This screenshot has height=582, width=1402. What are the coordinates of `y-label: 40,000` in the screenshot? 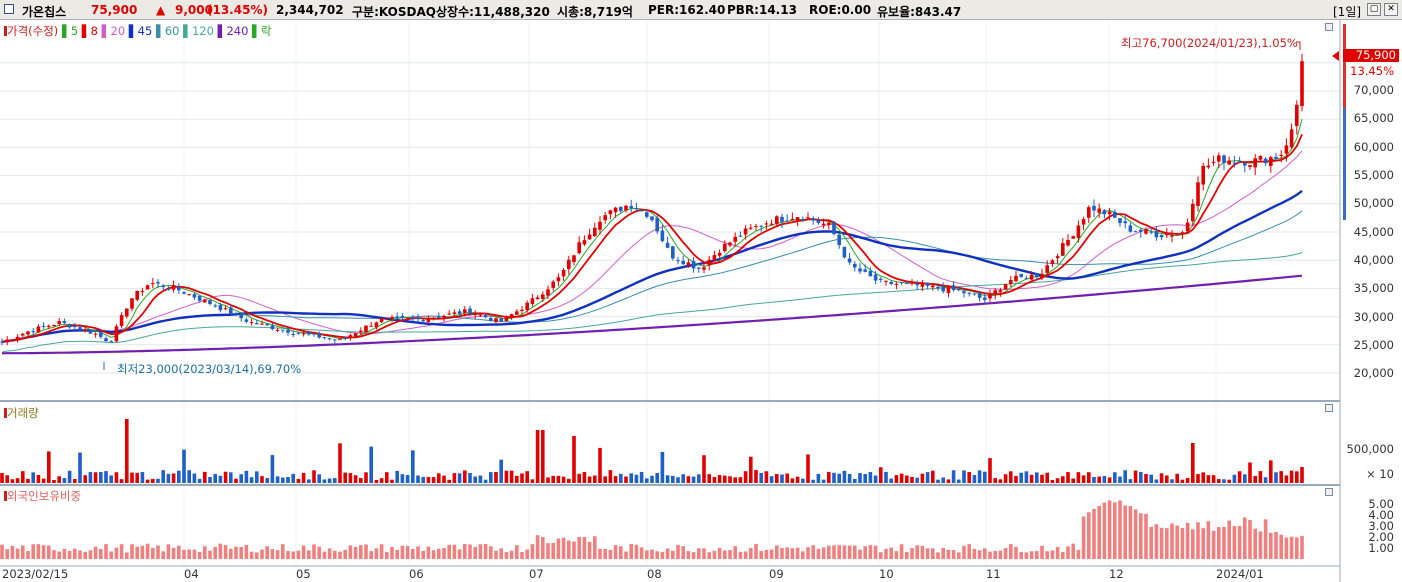 It's located at (1373, 260).